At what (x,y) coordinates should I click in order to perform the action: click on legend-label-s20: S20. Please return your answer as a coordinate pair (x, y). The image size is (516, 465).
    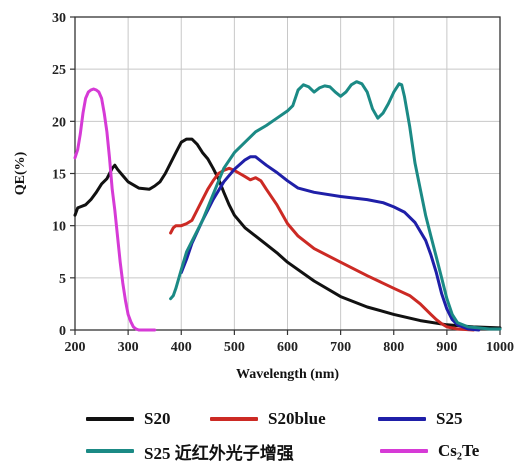
    Looking at the image, I should click on (157, 418).